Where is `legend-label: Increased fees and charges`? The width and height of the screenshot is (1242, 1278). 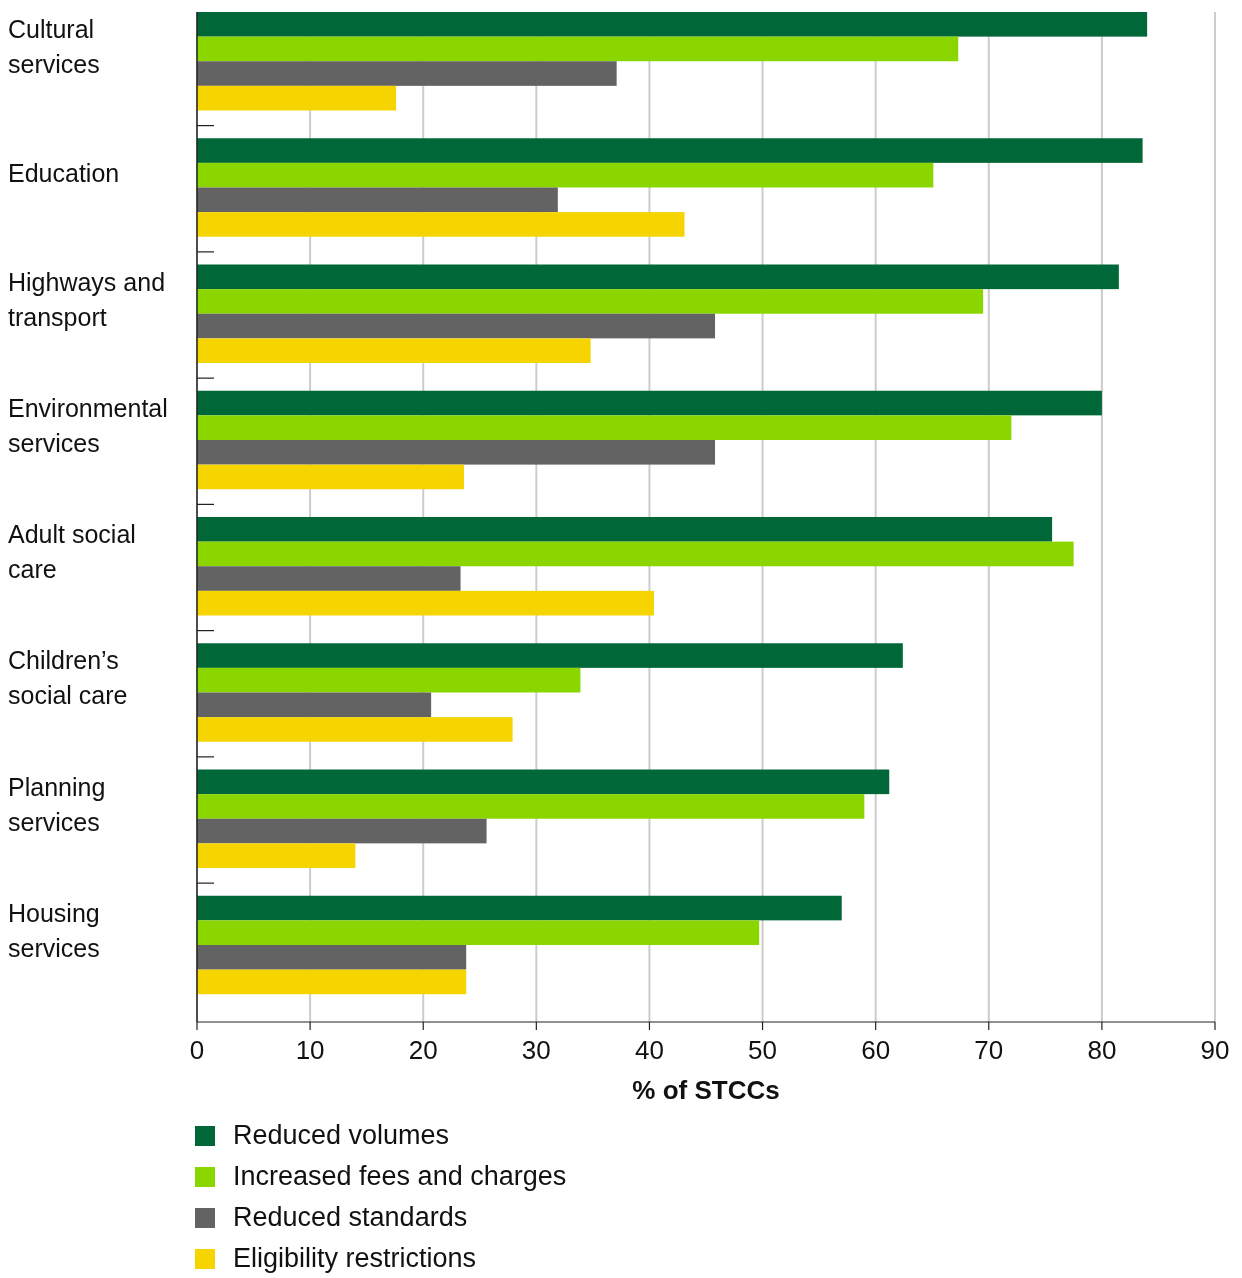 legend-label: Increased fees and charges is located at coordinates (400, 1176).